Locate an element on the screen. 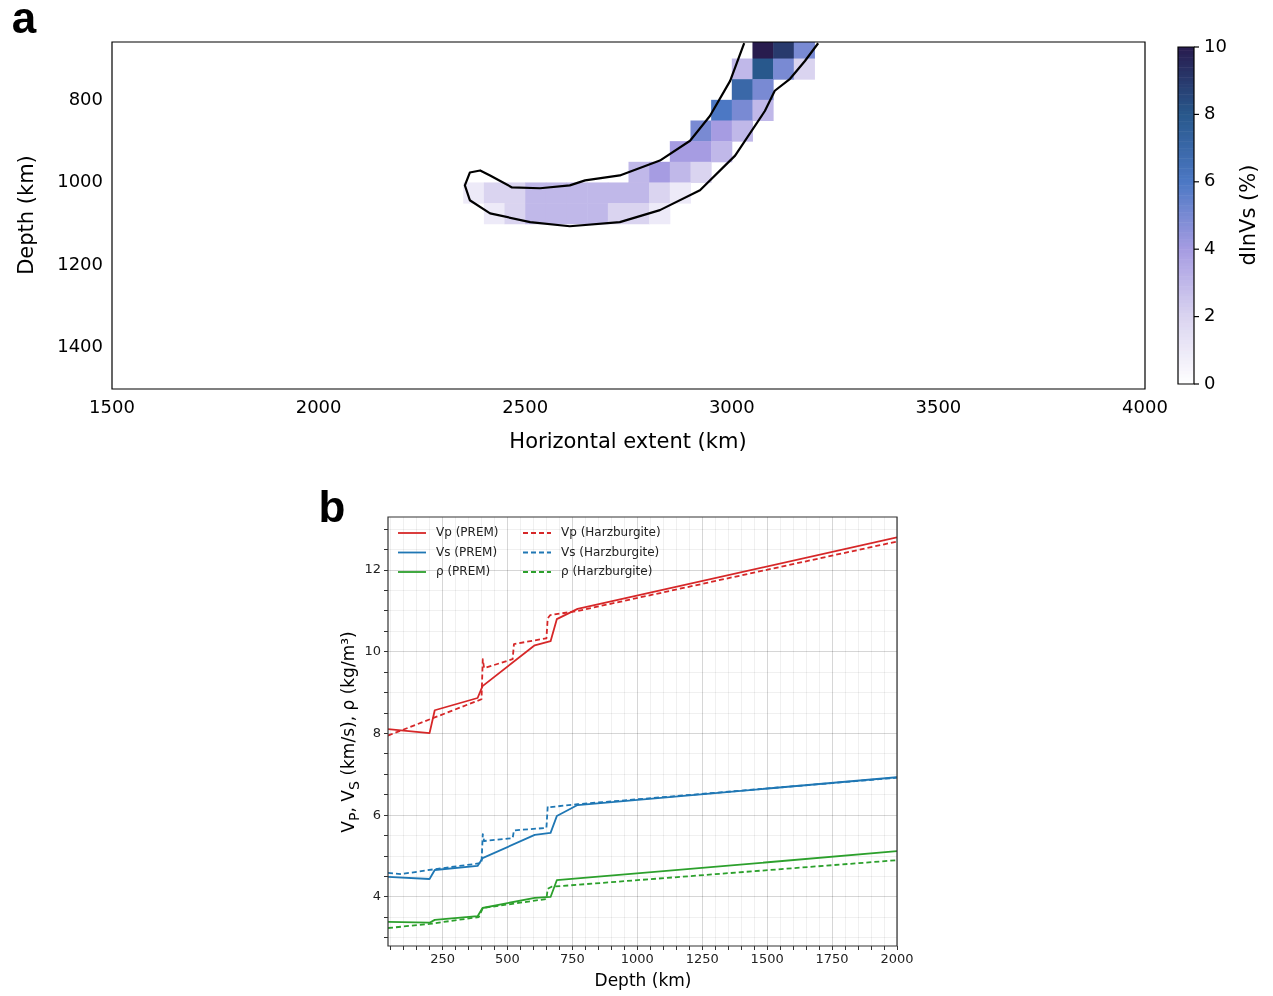 This screenshot has width=1273, height=996. y-tick-label: 4 is located at coordinates (376, 896).